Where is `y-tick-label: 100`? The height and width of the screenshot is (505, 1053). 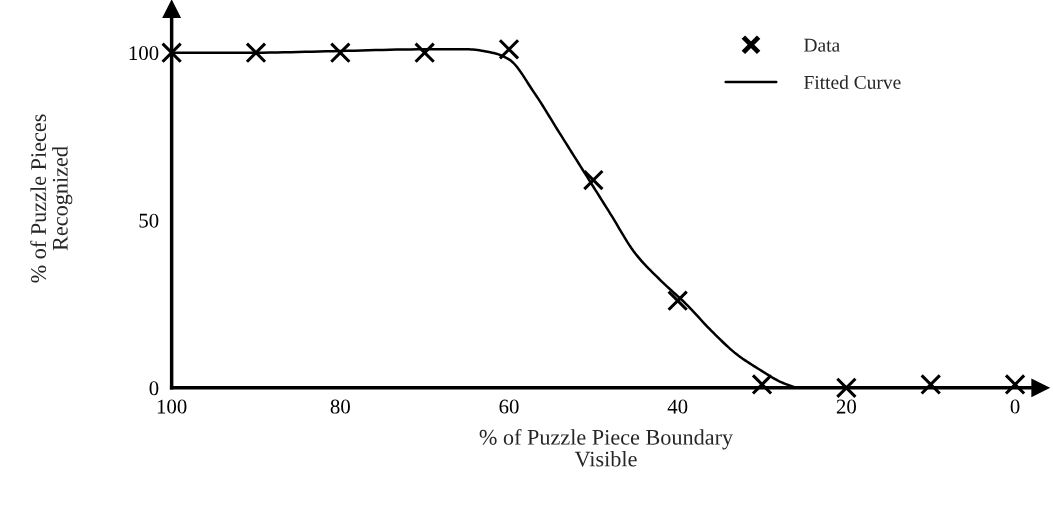 y-tick-label: 100 is located at coordinates (144, 53).